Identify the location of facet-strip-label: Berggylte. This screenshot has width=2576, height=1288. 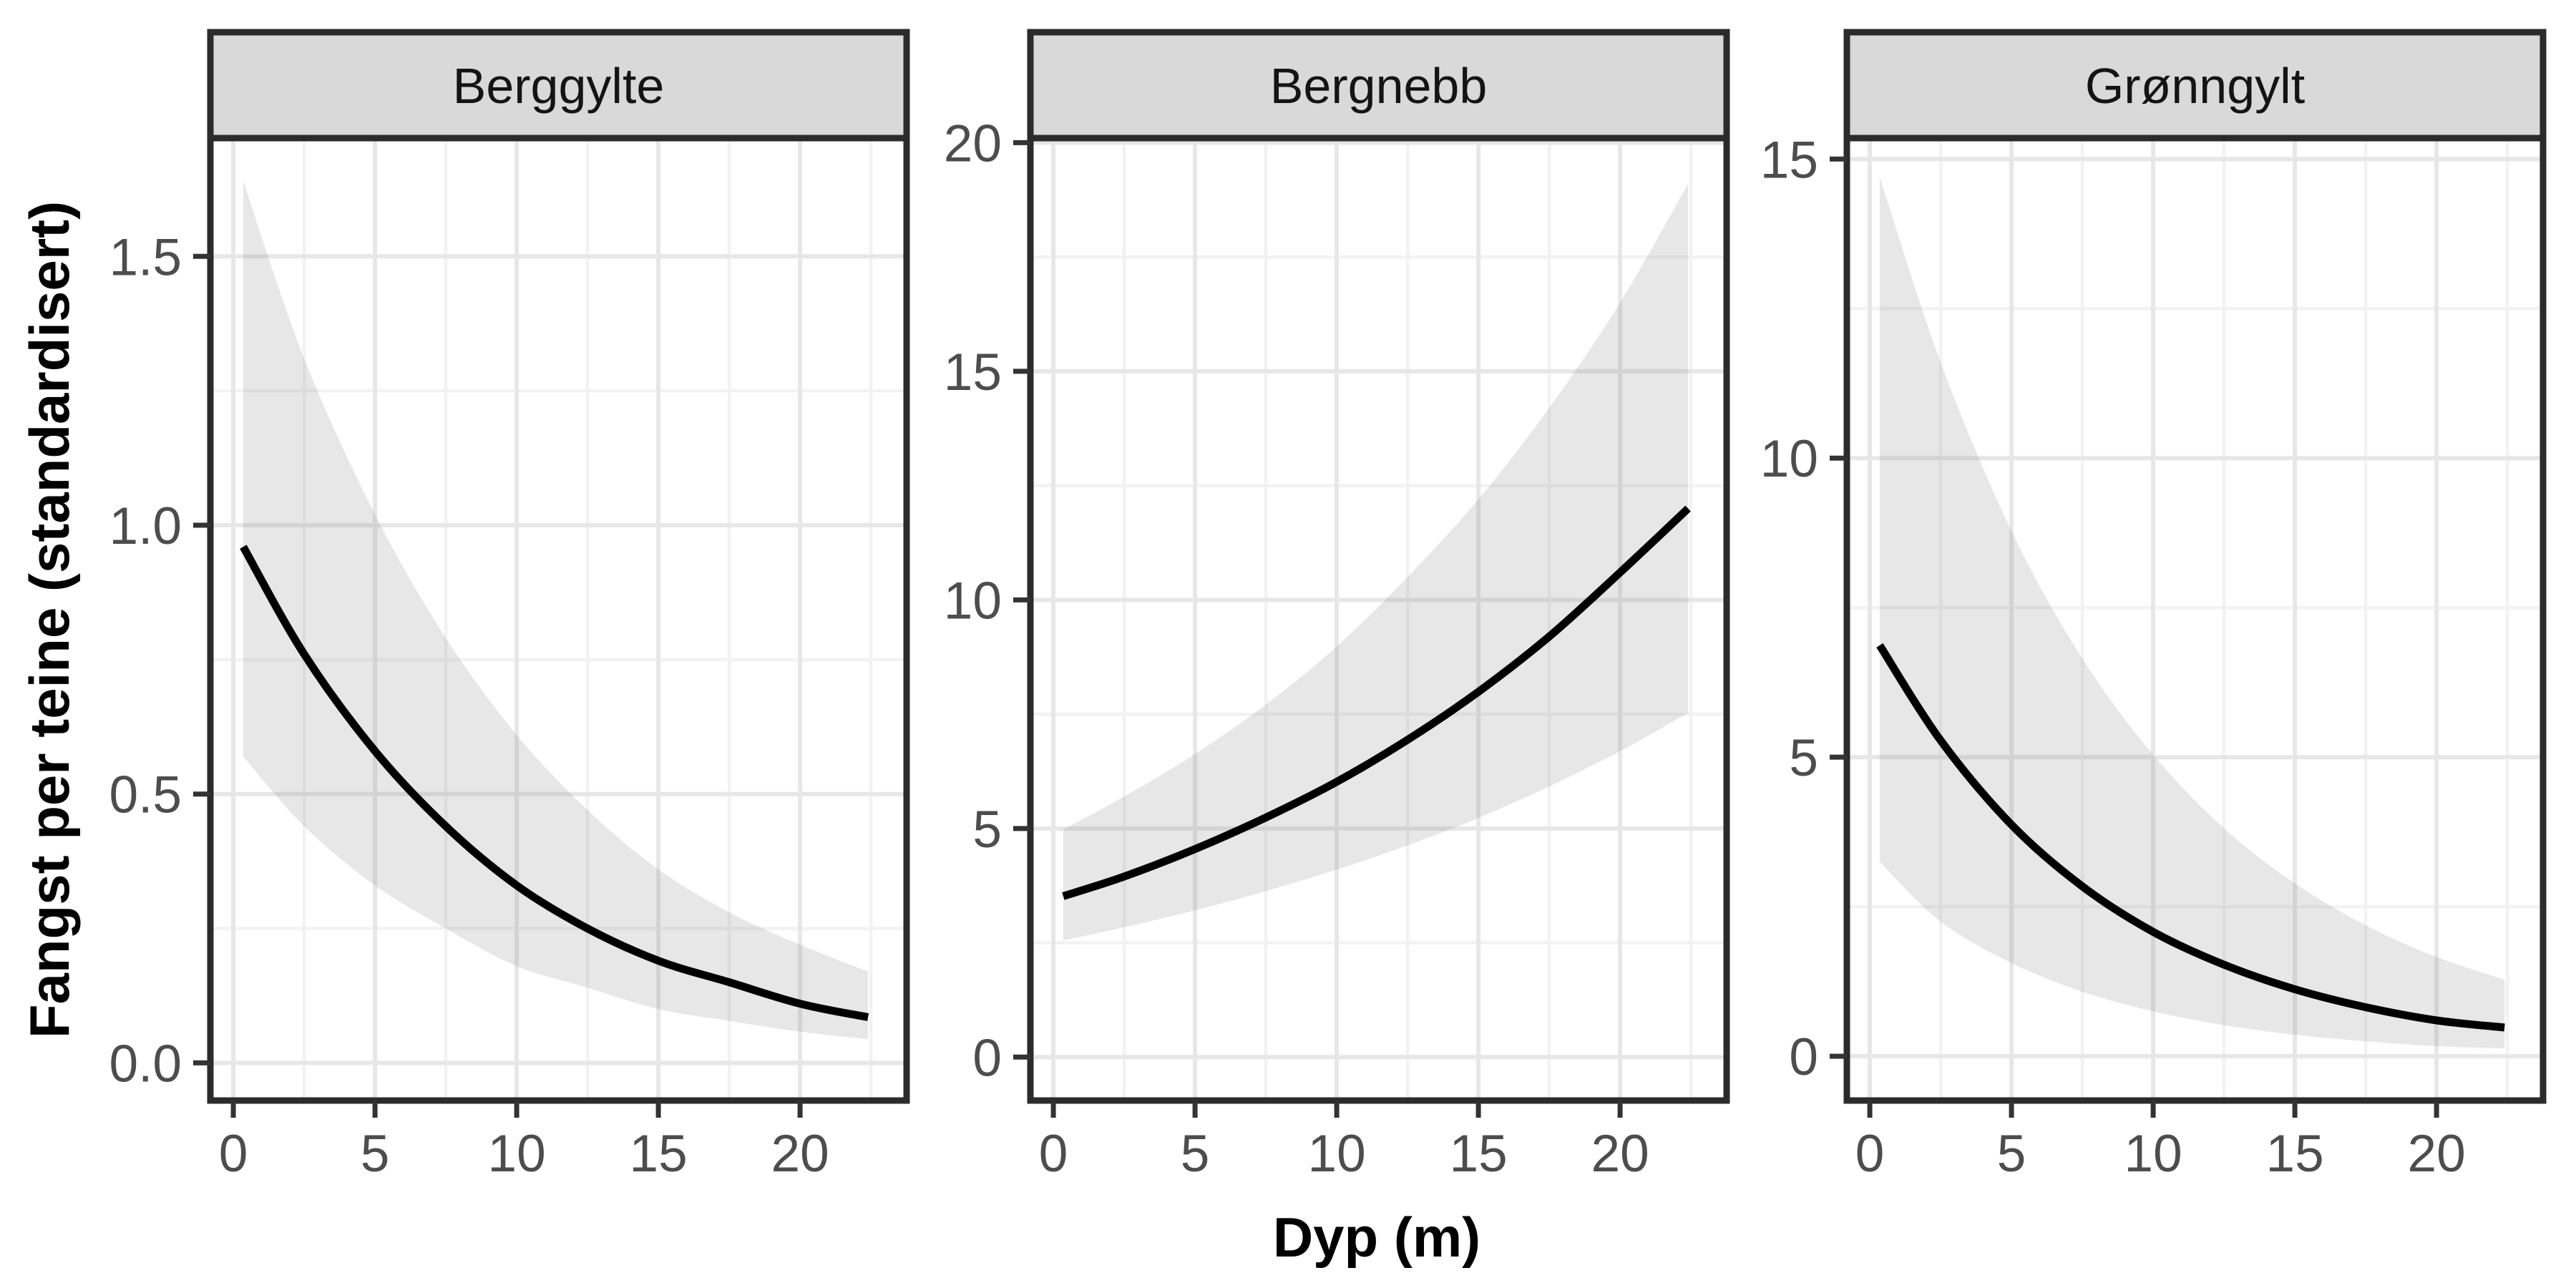
(559, 86).